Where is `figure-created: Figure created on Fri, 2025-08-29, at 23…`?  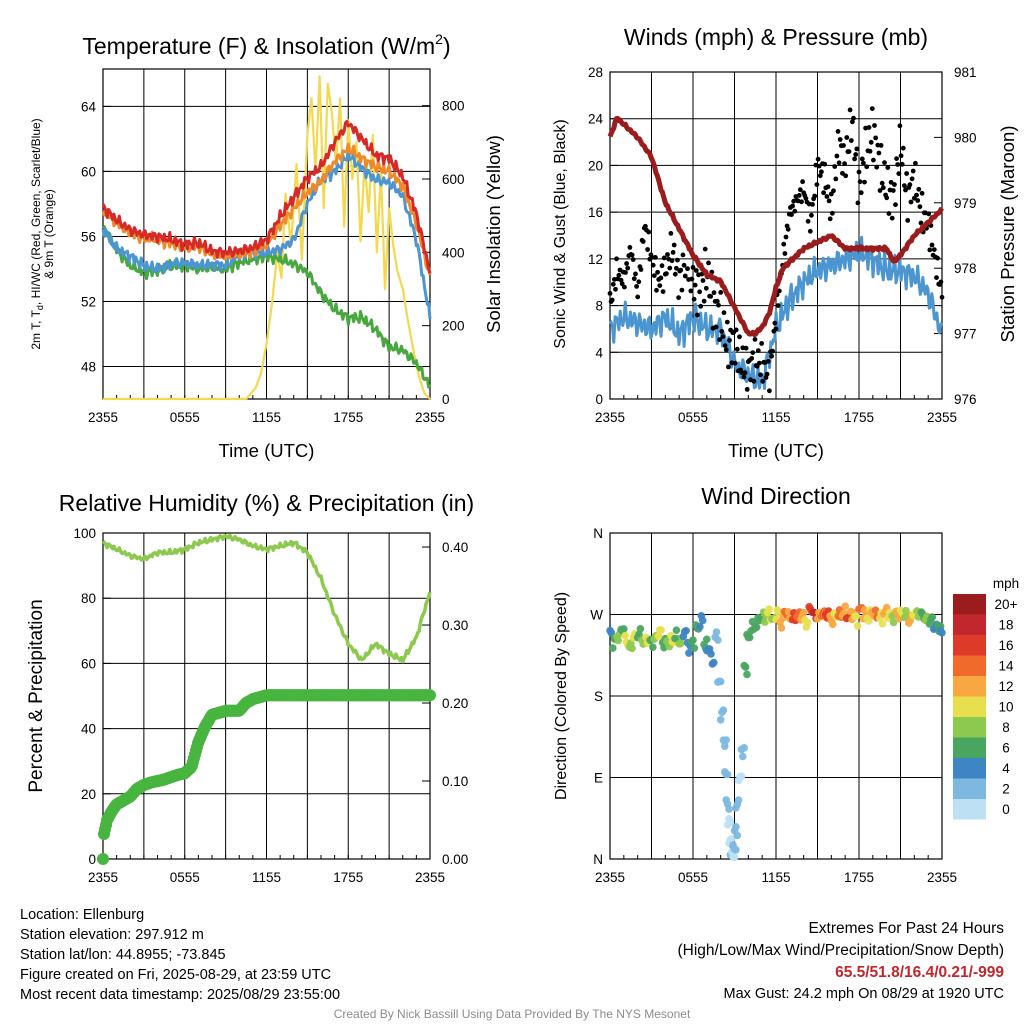
figure-created: Figure created on Fri, 2025-08-29, at 23… is located at coordinates (176, 975).